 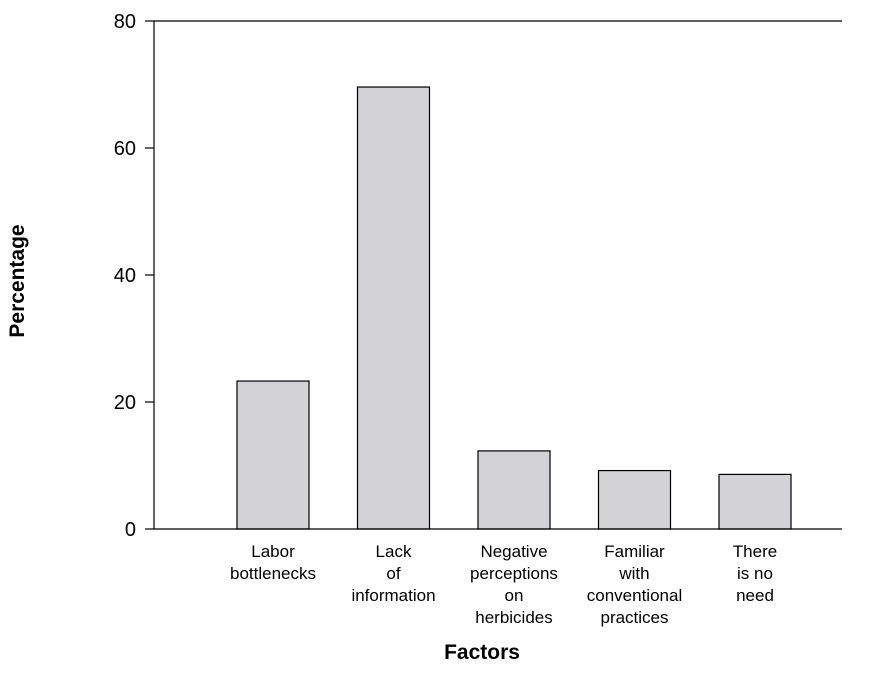 I want to click on x-category-label-line: Labor, so click(x=273, y=551).